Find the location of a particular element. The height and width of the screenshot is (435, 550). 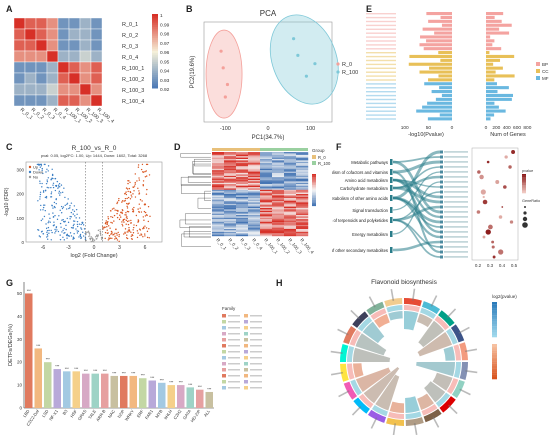

sankey-flow is located at coordinates (416, 238).